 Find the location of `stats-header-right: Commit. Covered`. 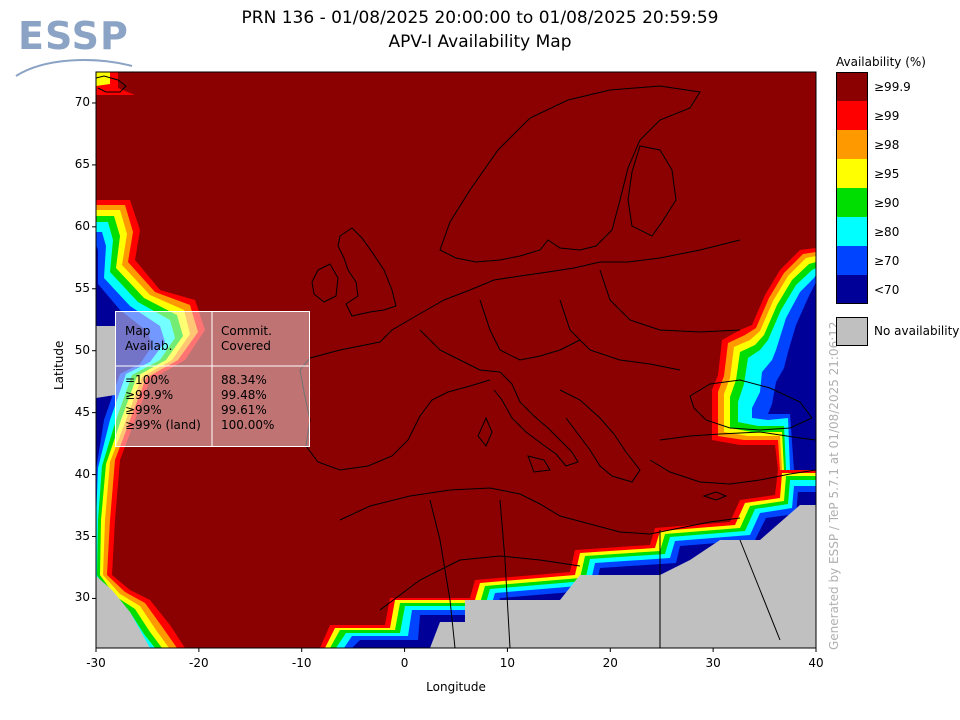

stats-header-right: Commit. Covered is located at coordinates (246, 338).